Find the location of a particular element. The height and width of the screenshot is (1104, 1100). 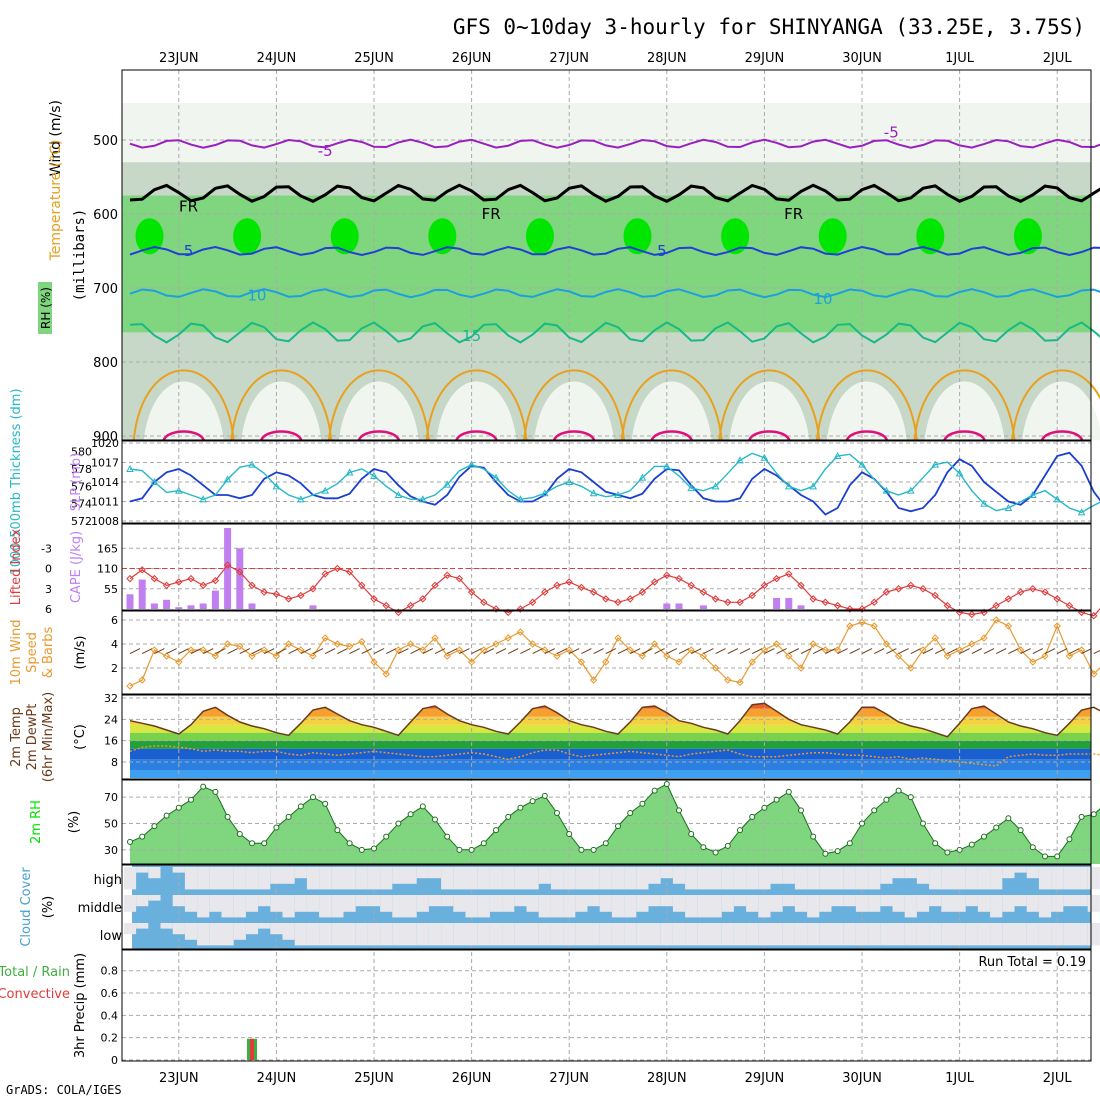

rh-band-rh_green is located at coordinates (606, 264).